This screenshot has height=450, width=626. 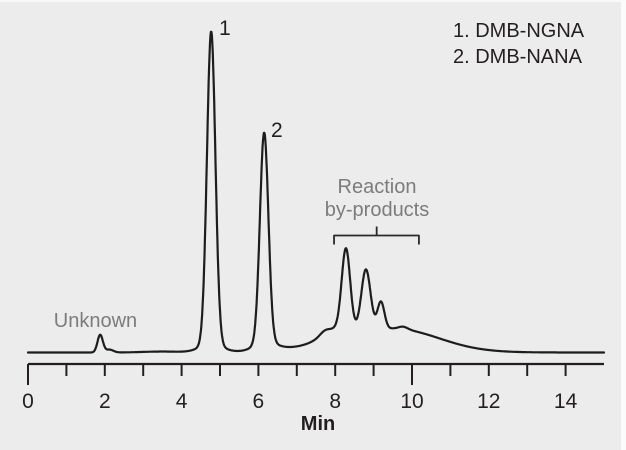 What do you see at coordinates (335, 401) in the screenshot?
I see `x-tick-label: 8` at bounding box center [335, 401].